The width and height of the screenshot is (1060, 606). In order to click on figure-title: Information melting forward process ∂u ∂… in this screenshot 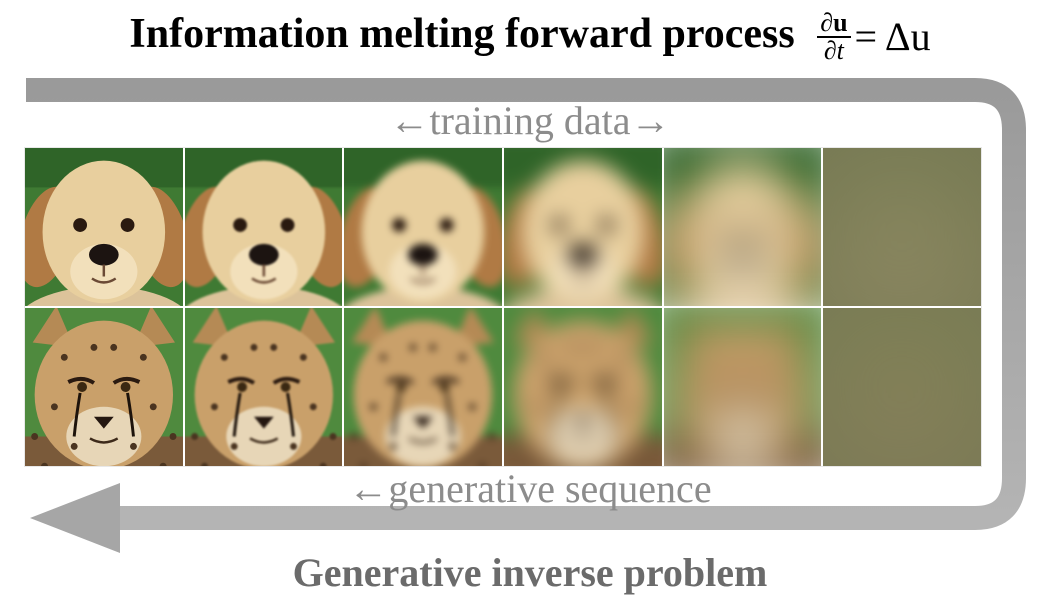, I will do `click(530, 36)`.